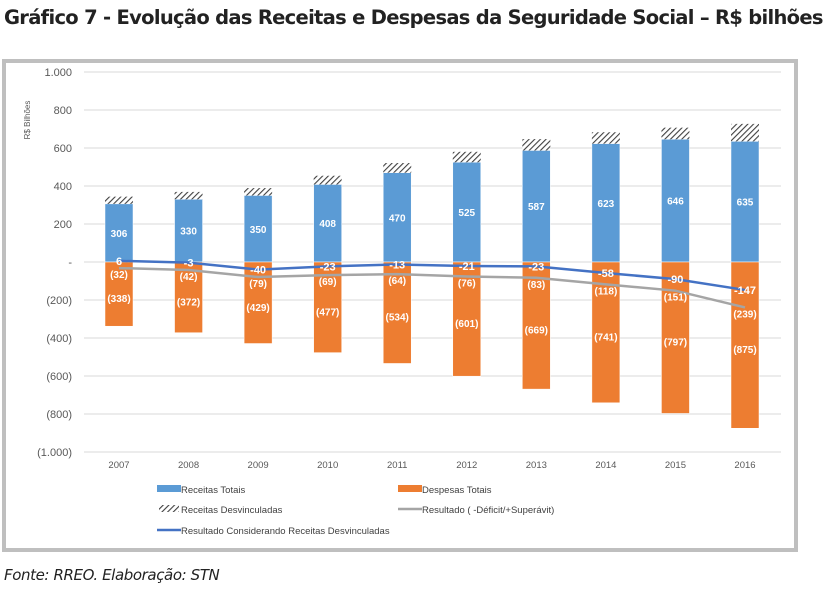 This screenshot has height=600, width=828. What do you see at coordinates (675, 298) in the screenshot?
I see `data-label-resultado: (151)` at bounding box center [675, 298].